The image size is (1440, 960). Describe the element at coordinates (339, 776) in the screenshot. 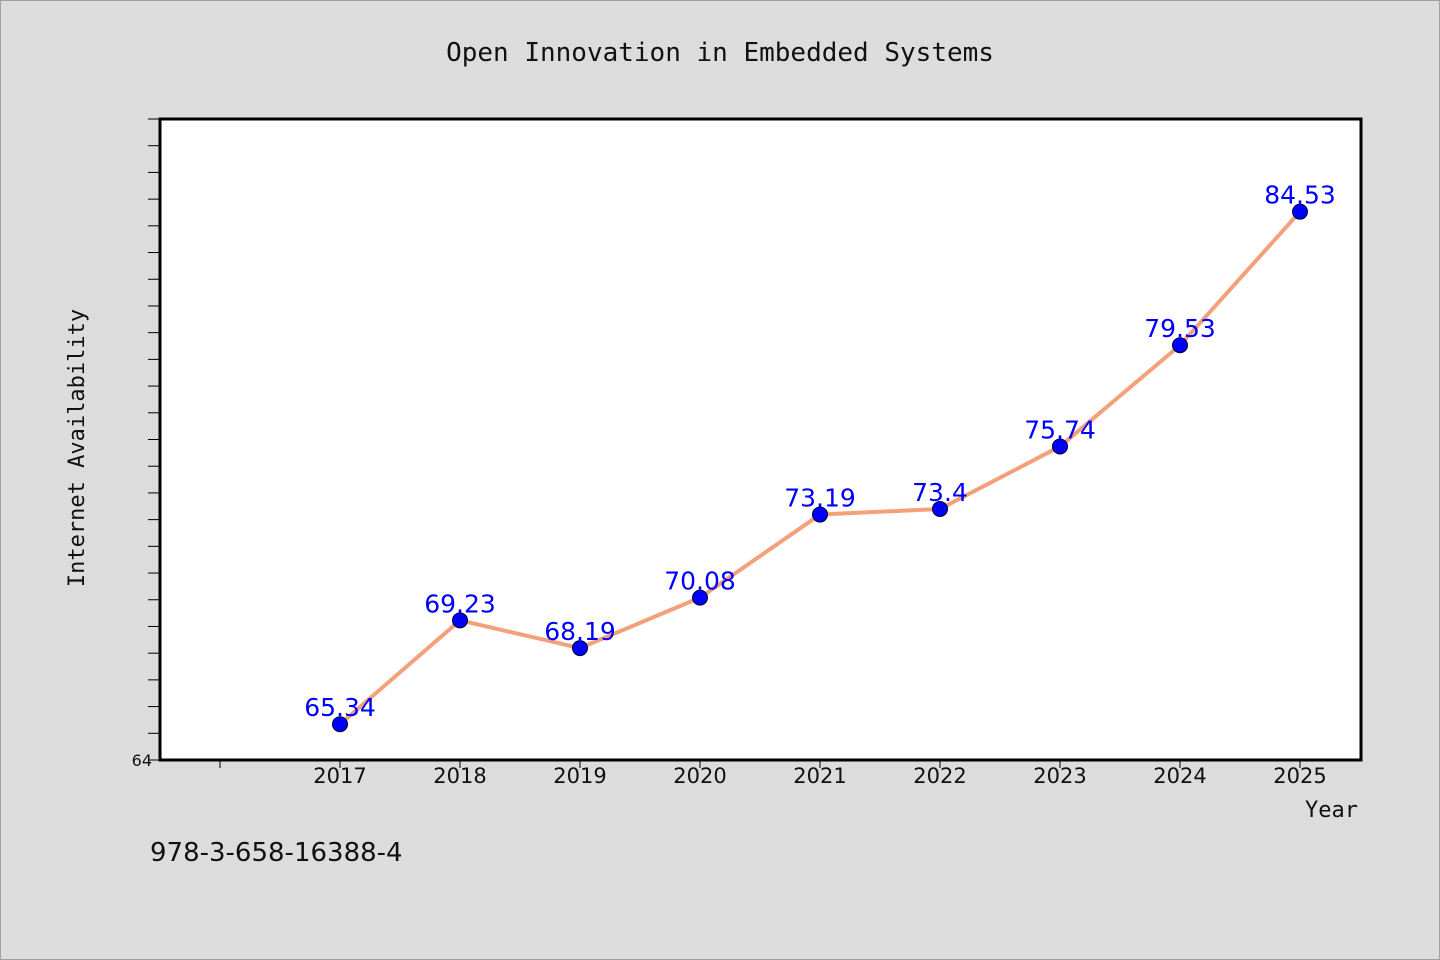

I see `x-tick-label: 2017` at that location.